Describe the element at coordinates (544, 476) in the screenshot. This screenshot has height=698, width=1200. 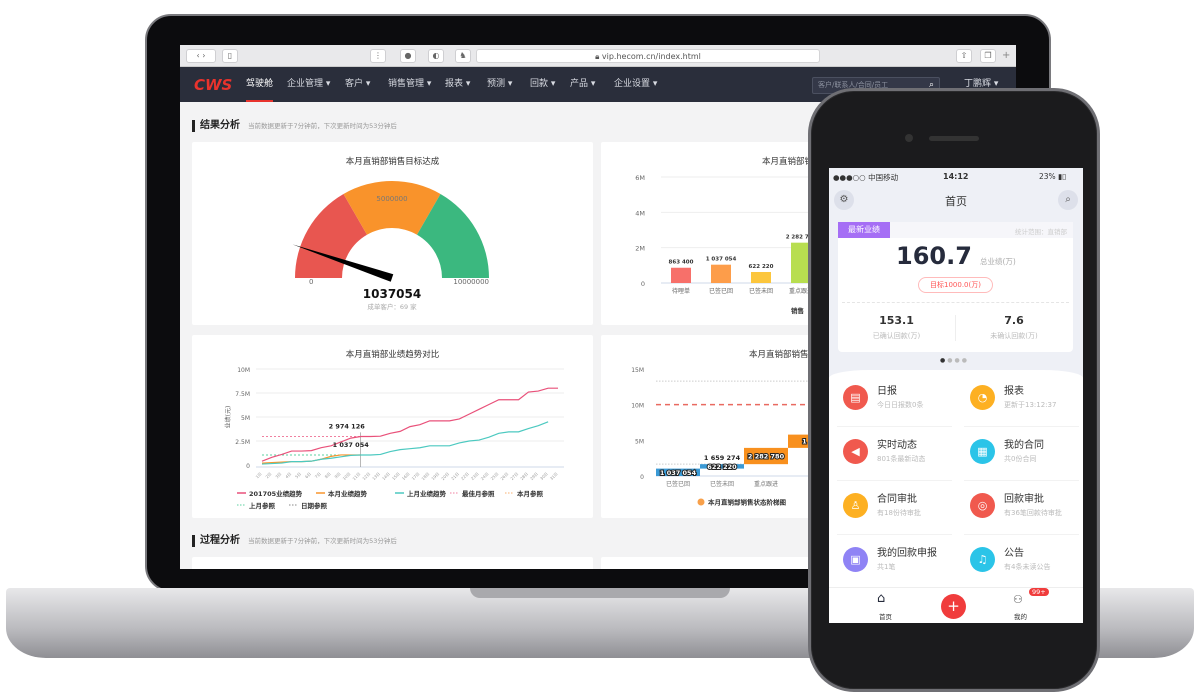
I see `x-tick-label: 30日` at that location.